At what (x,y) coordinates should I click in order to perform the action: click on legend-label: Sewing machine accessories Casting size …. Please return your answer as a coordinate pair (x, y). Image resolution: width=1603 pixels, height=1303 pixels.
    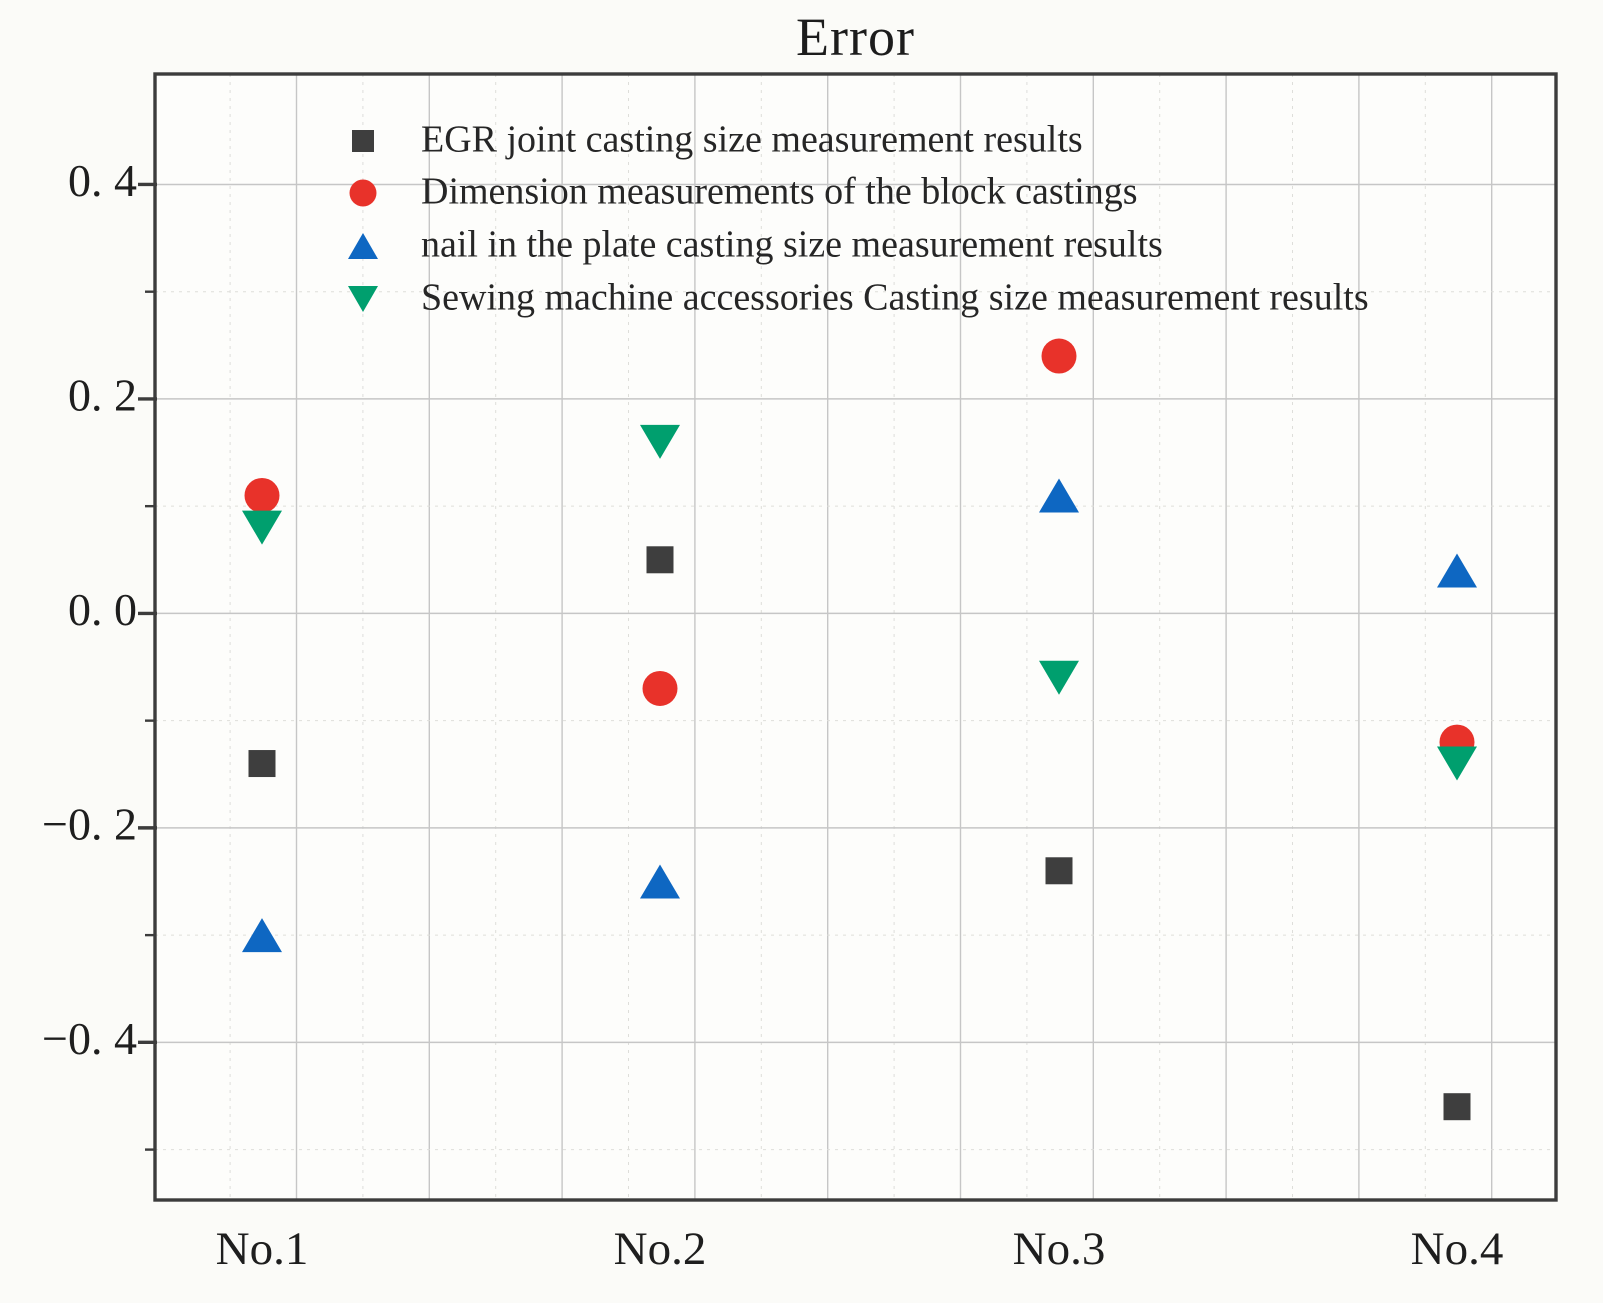
    Looking at the image, I should click on (895, 298).